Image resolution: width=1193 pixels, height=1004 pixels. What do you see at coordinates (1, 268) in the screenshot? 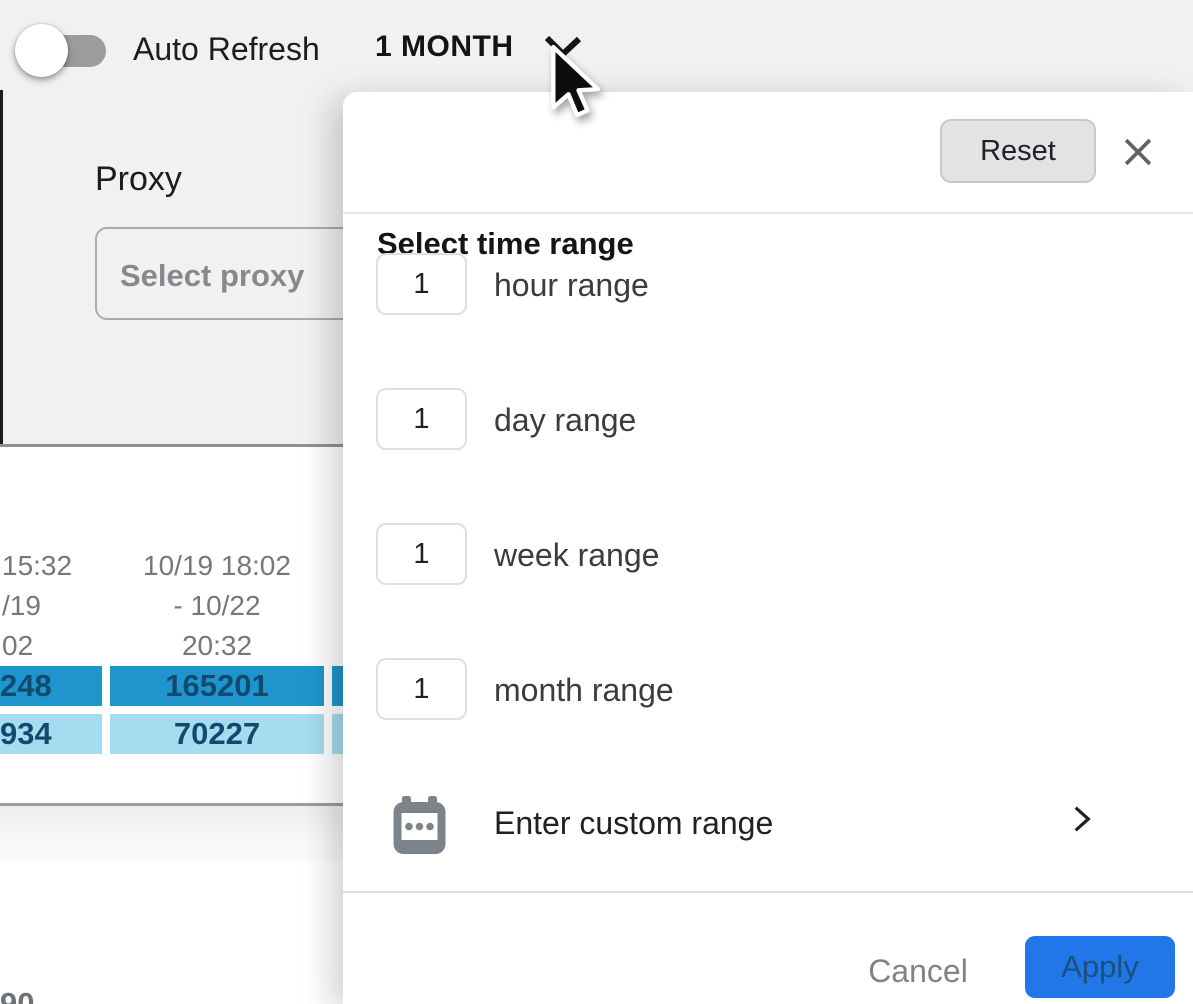
I see `left-edge-border` at bounding box center [1, 268].